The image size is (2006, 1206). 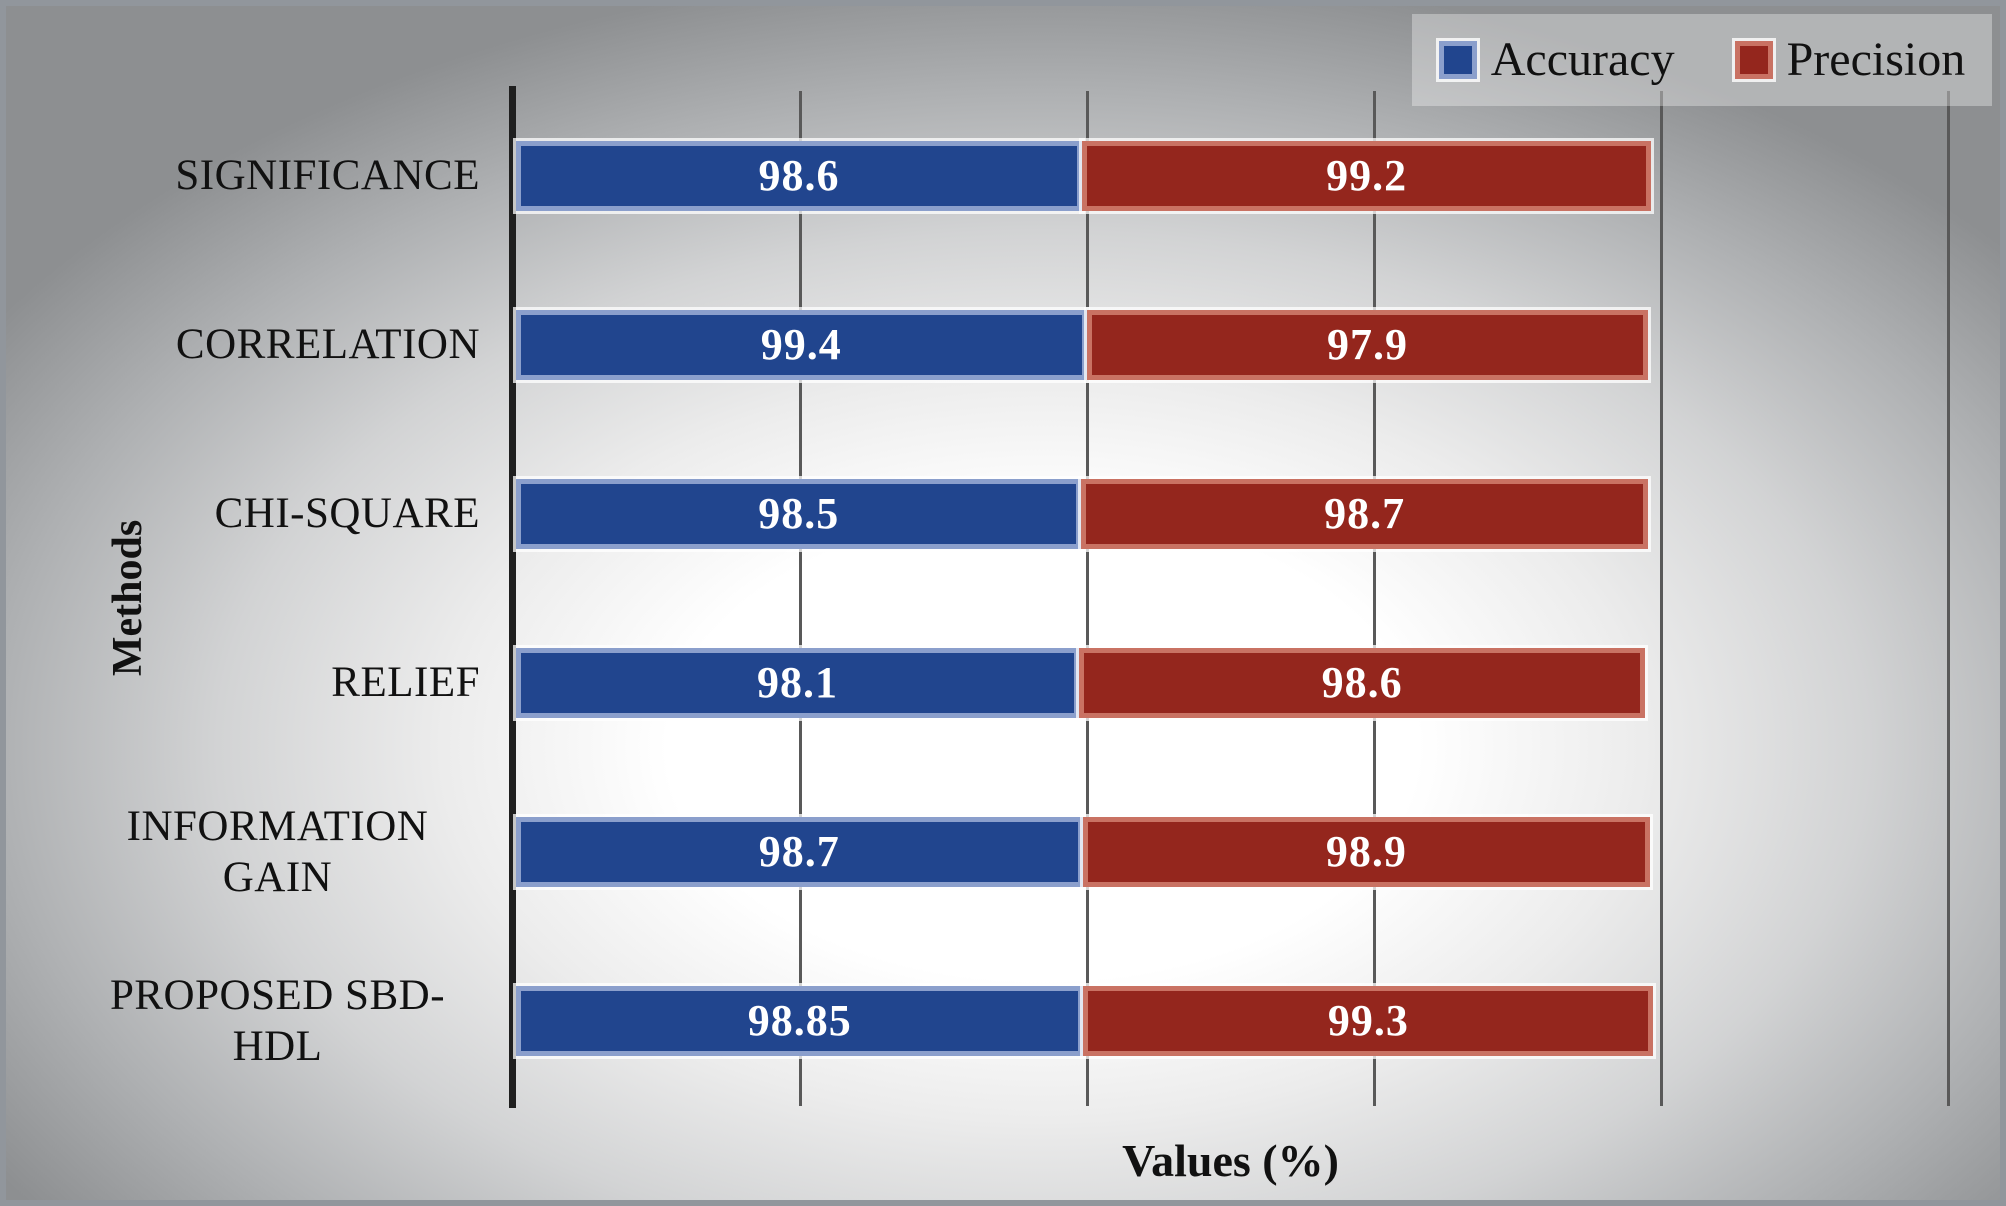 I want to click on category-label-box-2: CHI-SQUARE, so click(x=273, y=513).